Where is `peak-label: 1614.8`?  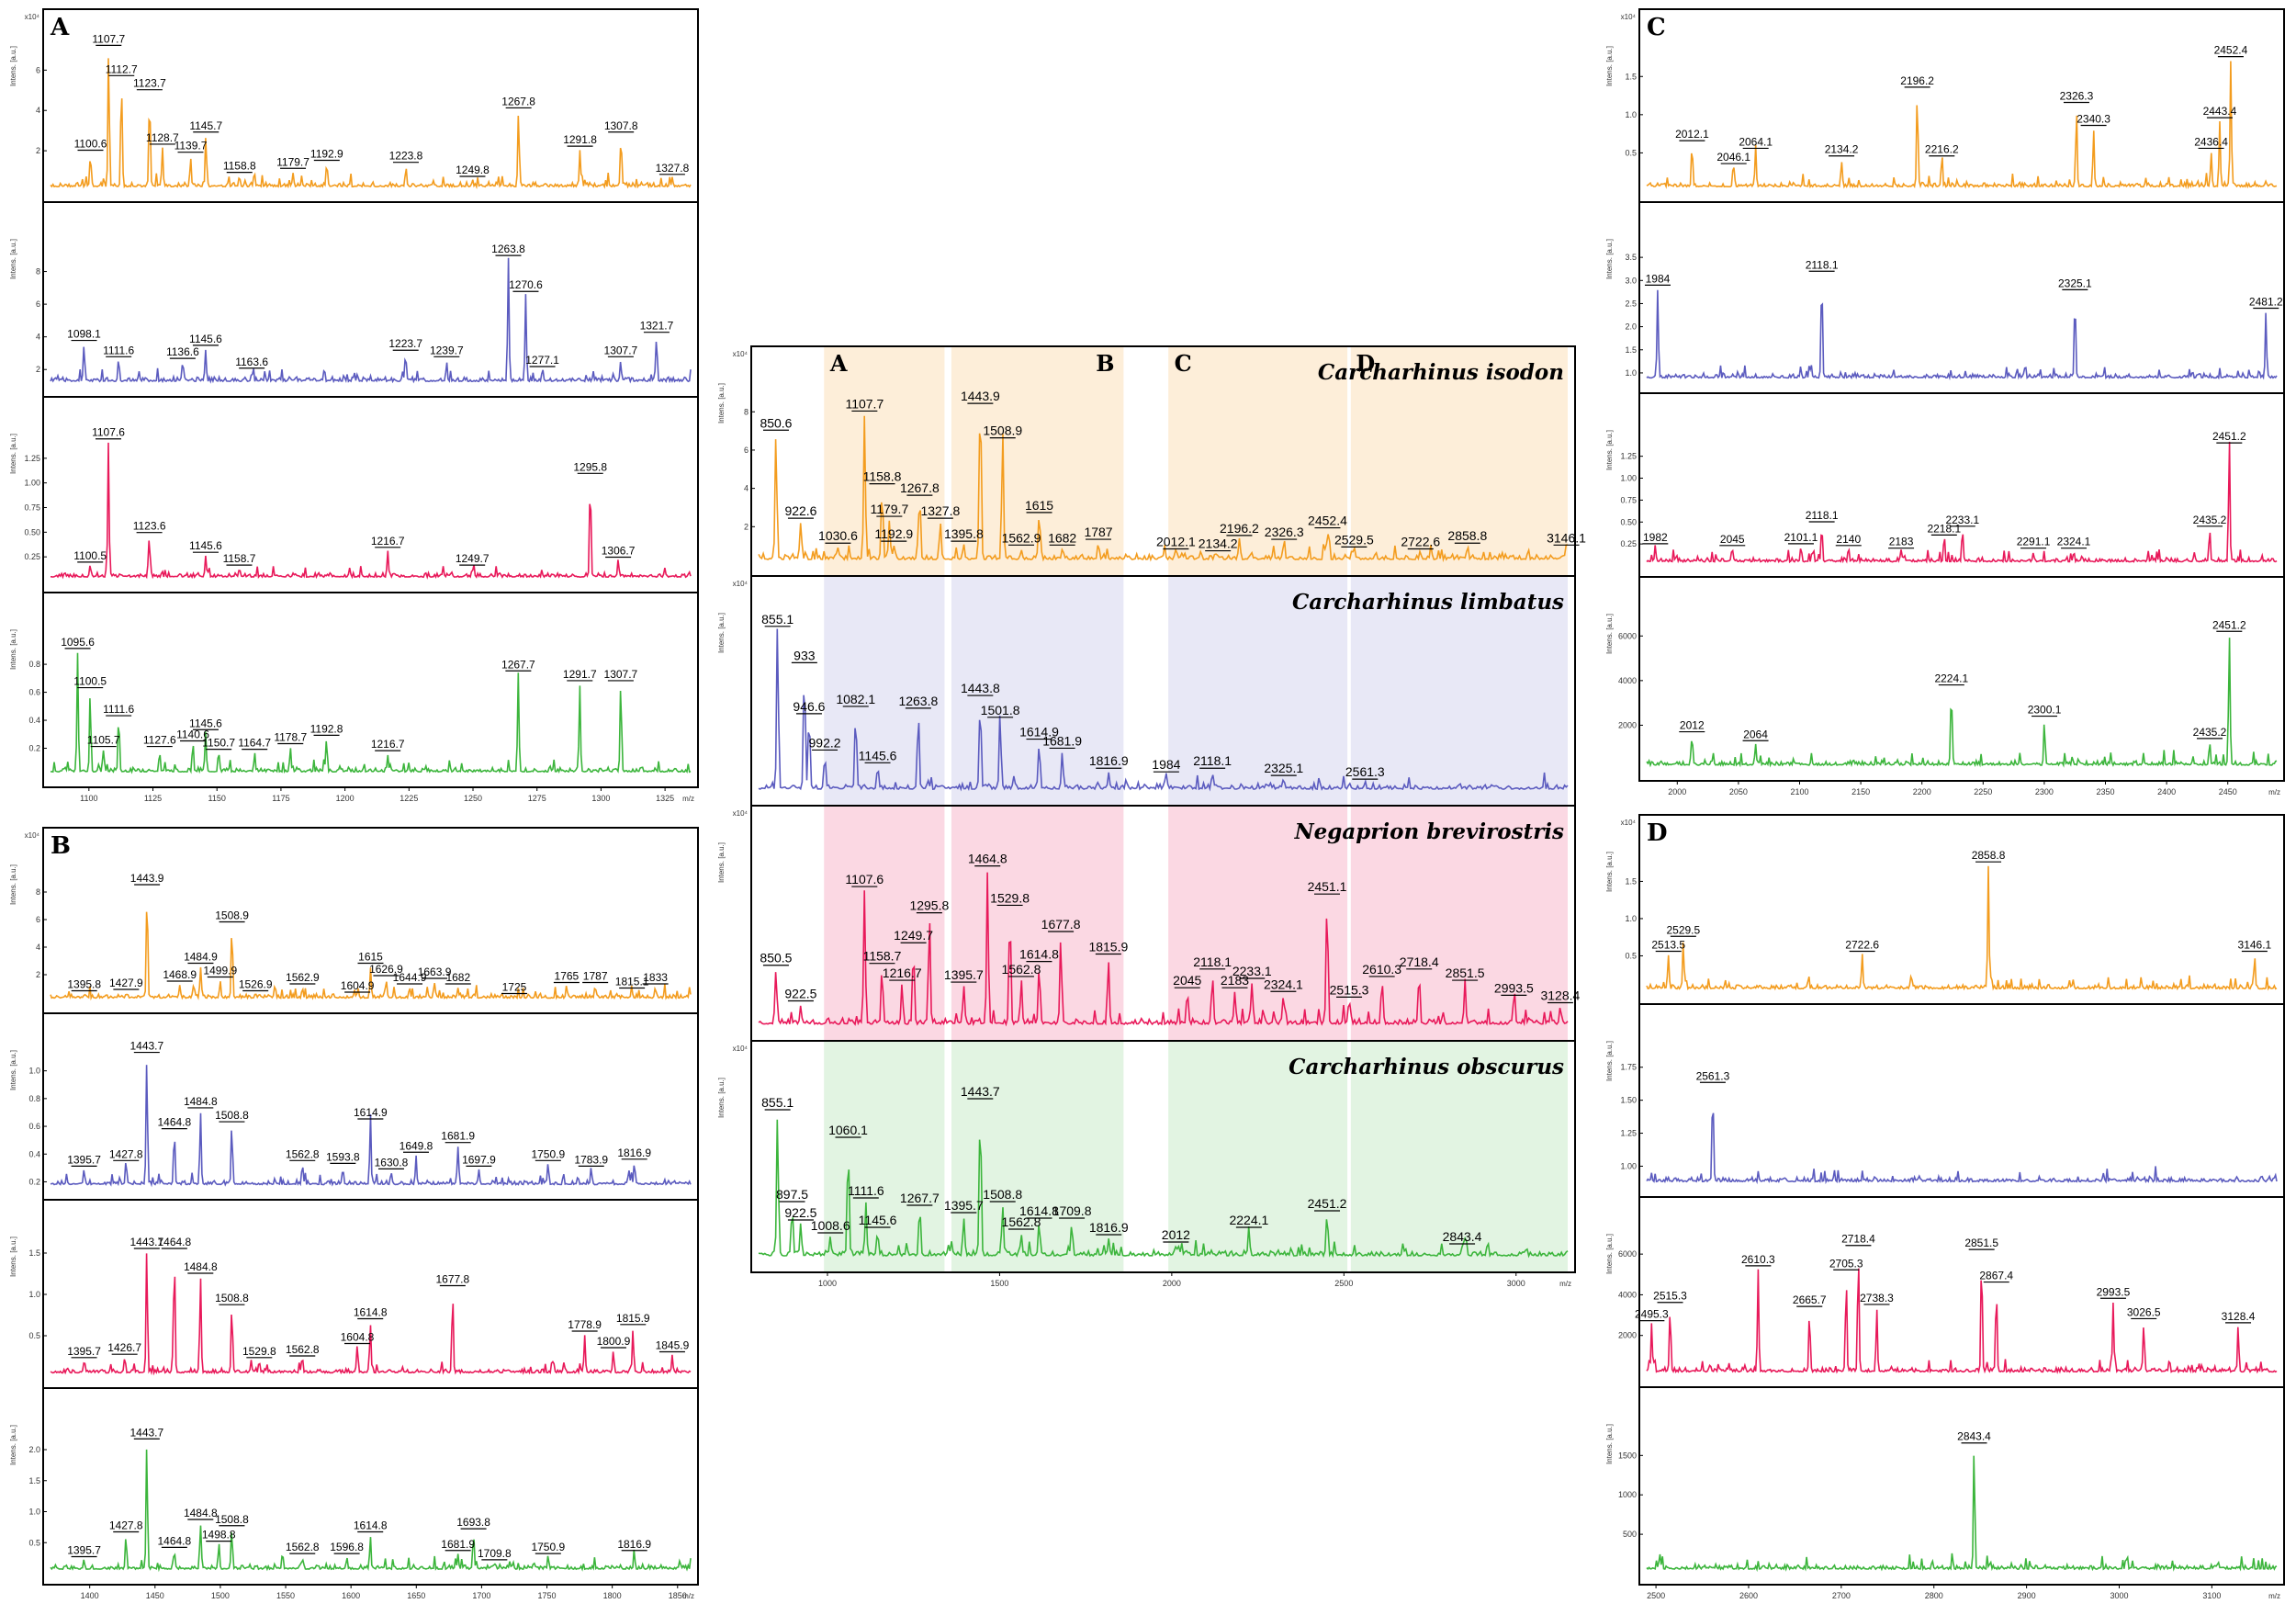 peak-label: 1614.8 is located at coordinates (1039, 1210).